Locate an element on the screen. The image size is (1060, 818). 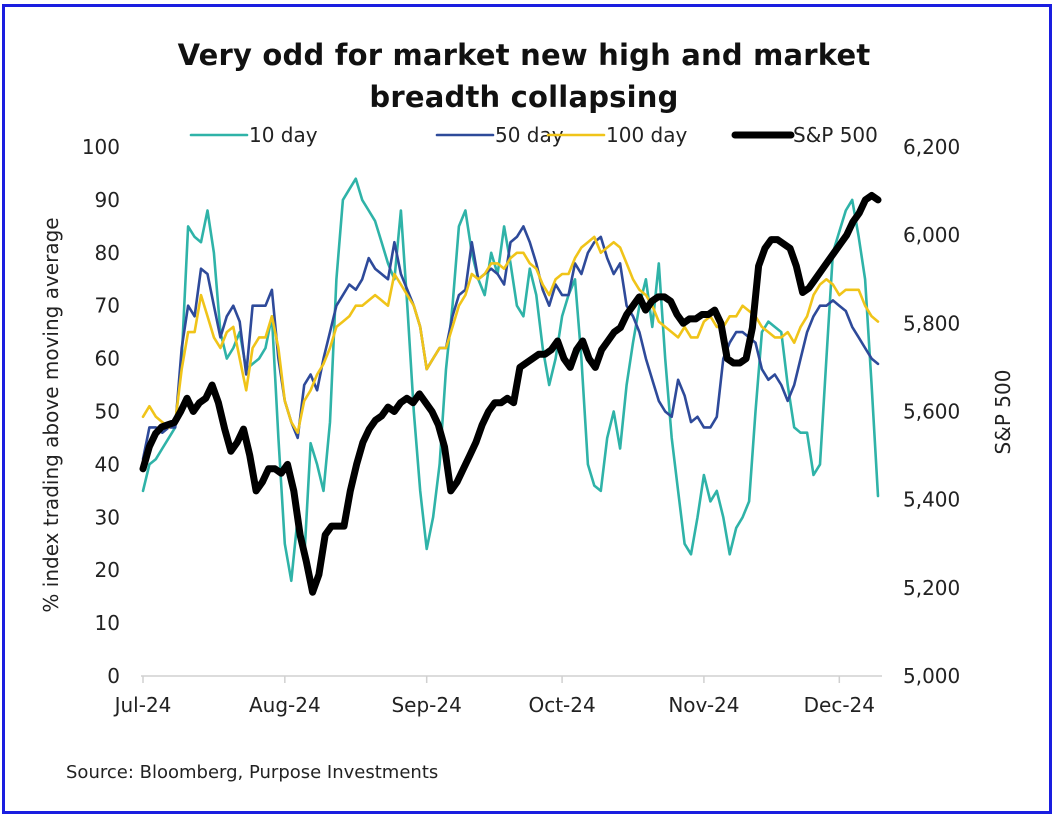
x-tick-label: Dec-24 is located at coordinates (839, 705).